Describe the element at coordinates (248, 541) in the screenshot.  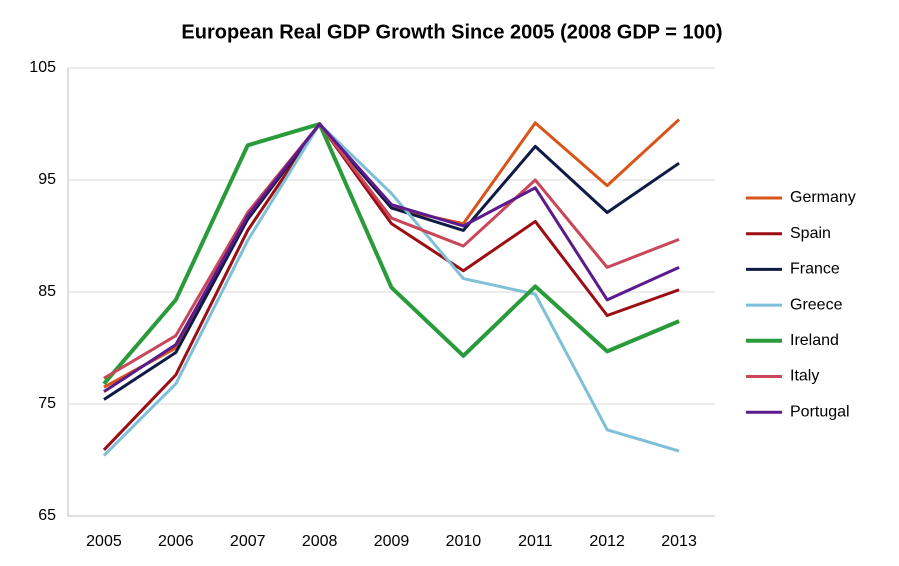
I see `x-tick-label: 2007` at that location.